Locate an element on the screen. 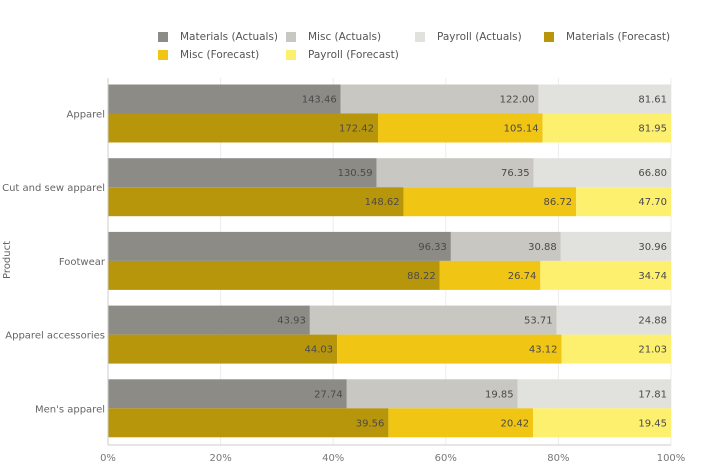  bar-value-label: 24.88 is located at coordinates (652, 321).